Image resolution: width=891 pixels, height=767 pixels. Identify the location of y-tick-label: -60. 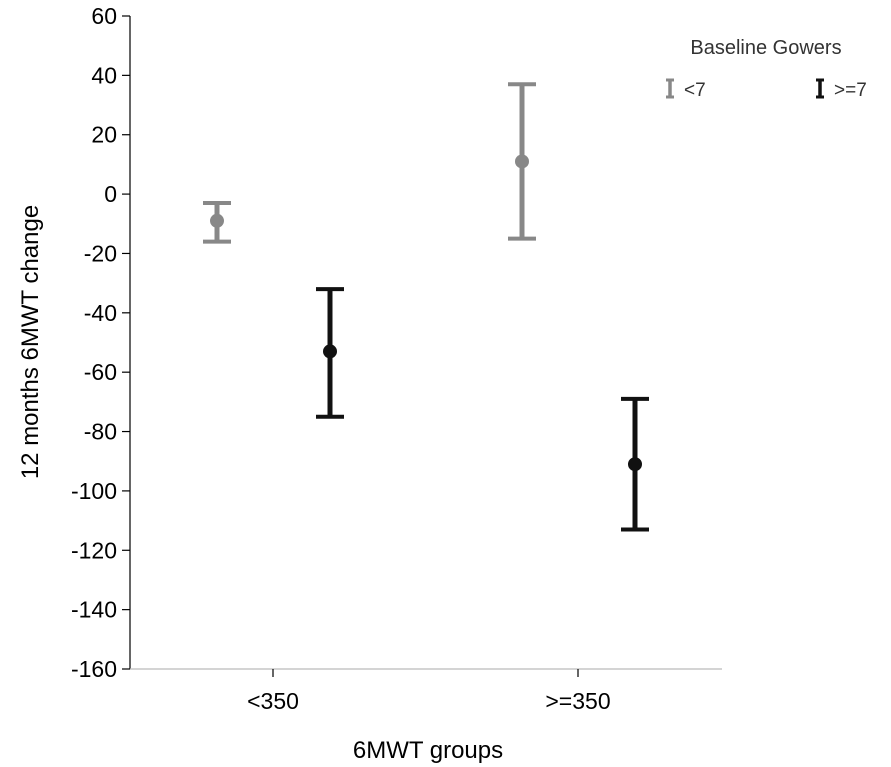
(100, 372).